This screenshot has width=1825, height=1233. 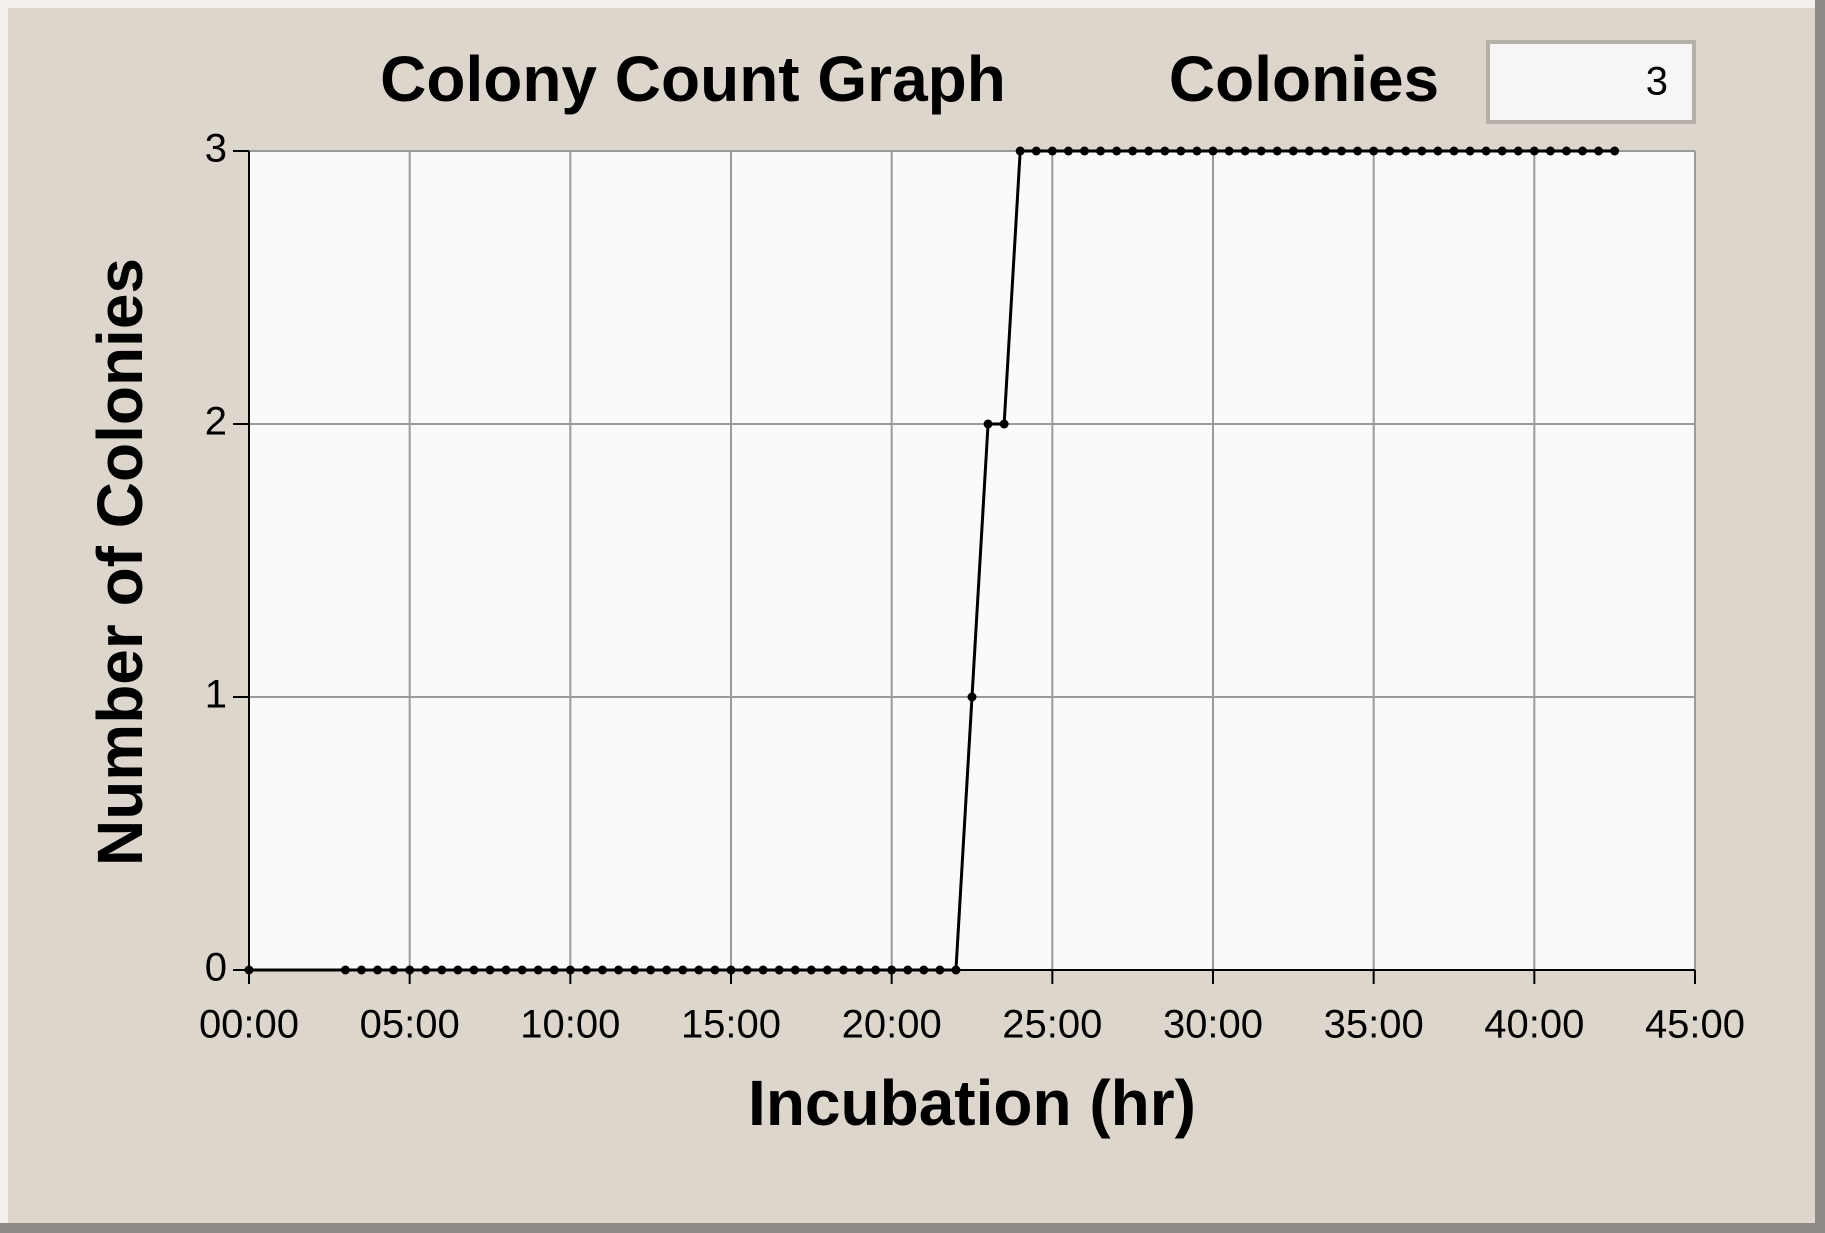 I want to click on x-tick-label: 40:00, so click(x=1534, y=1025).